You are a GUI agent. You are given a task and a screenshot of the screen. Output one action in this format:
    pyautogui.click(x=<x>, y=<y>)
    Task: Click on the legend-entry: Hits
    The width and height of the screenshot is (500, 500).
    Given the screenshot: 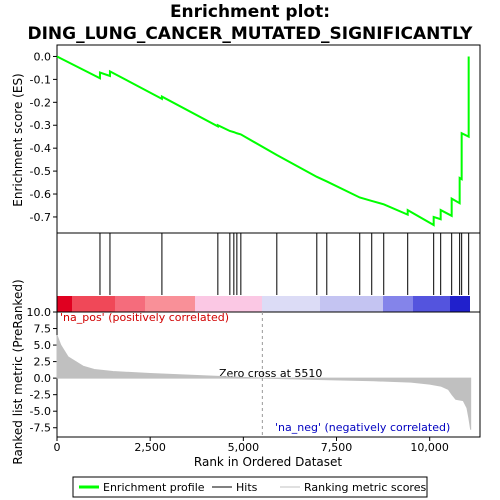 What is the action you would take?
    pyautogui.click(x=247, y=487)
    